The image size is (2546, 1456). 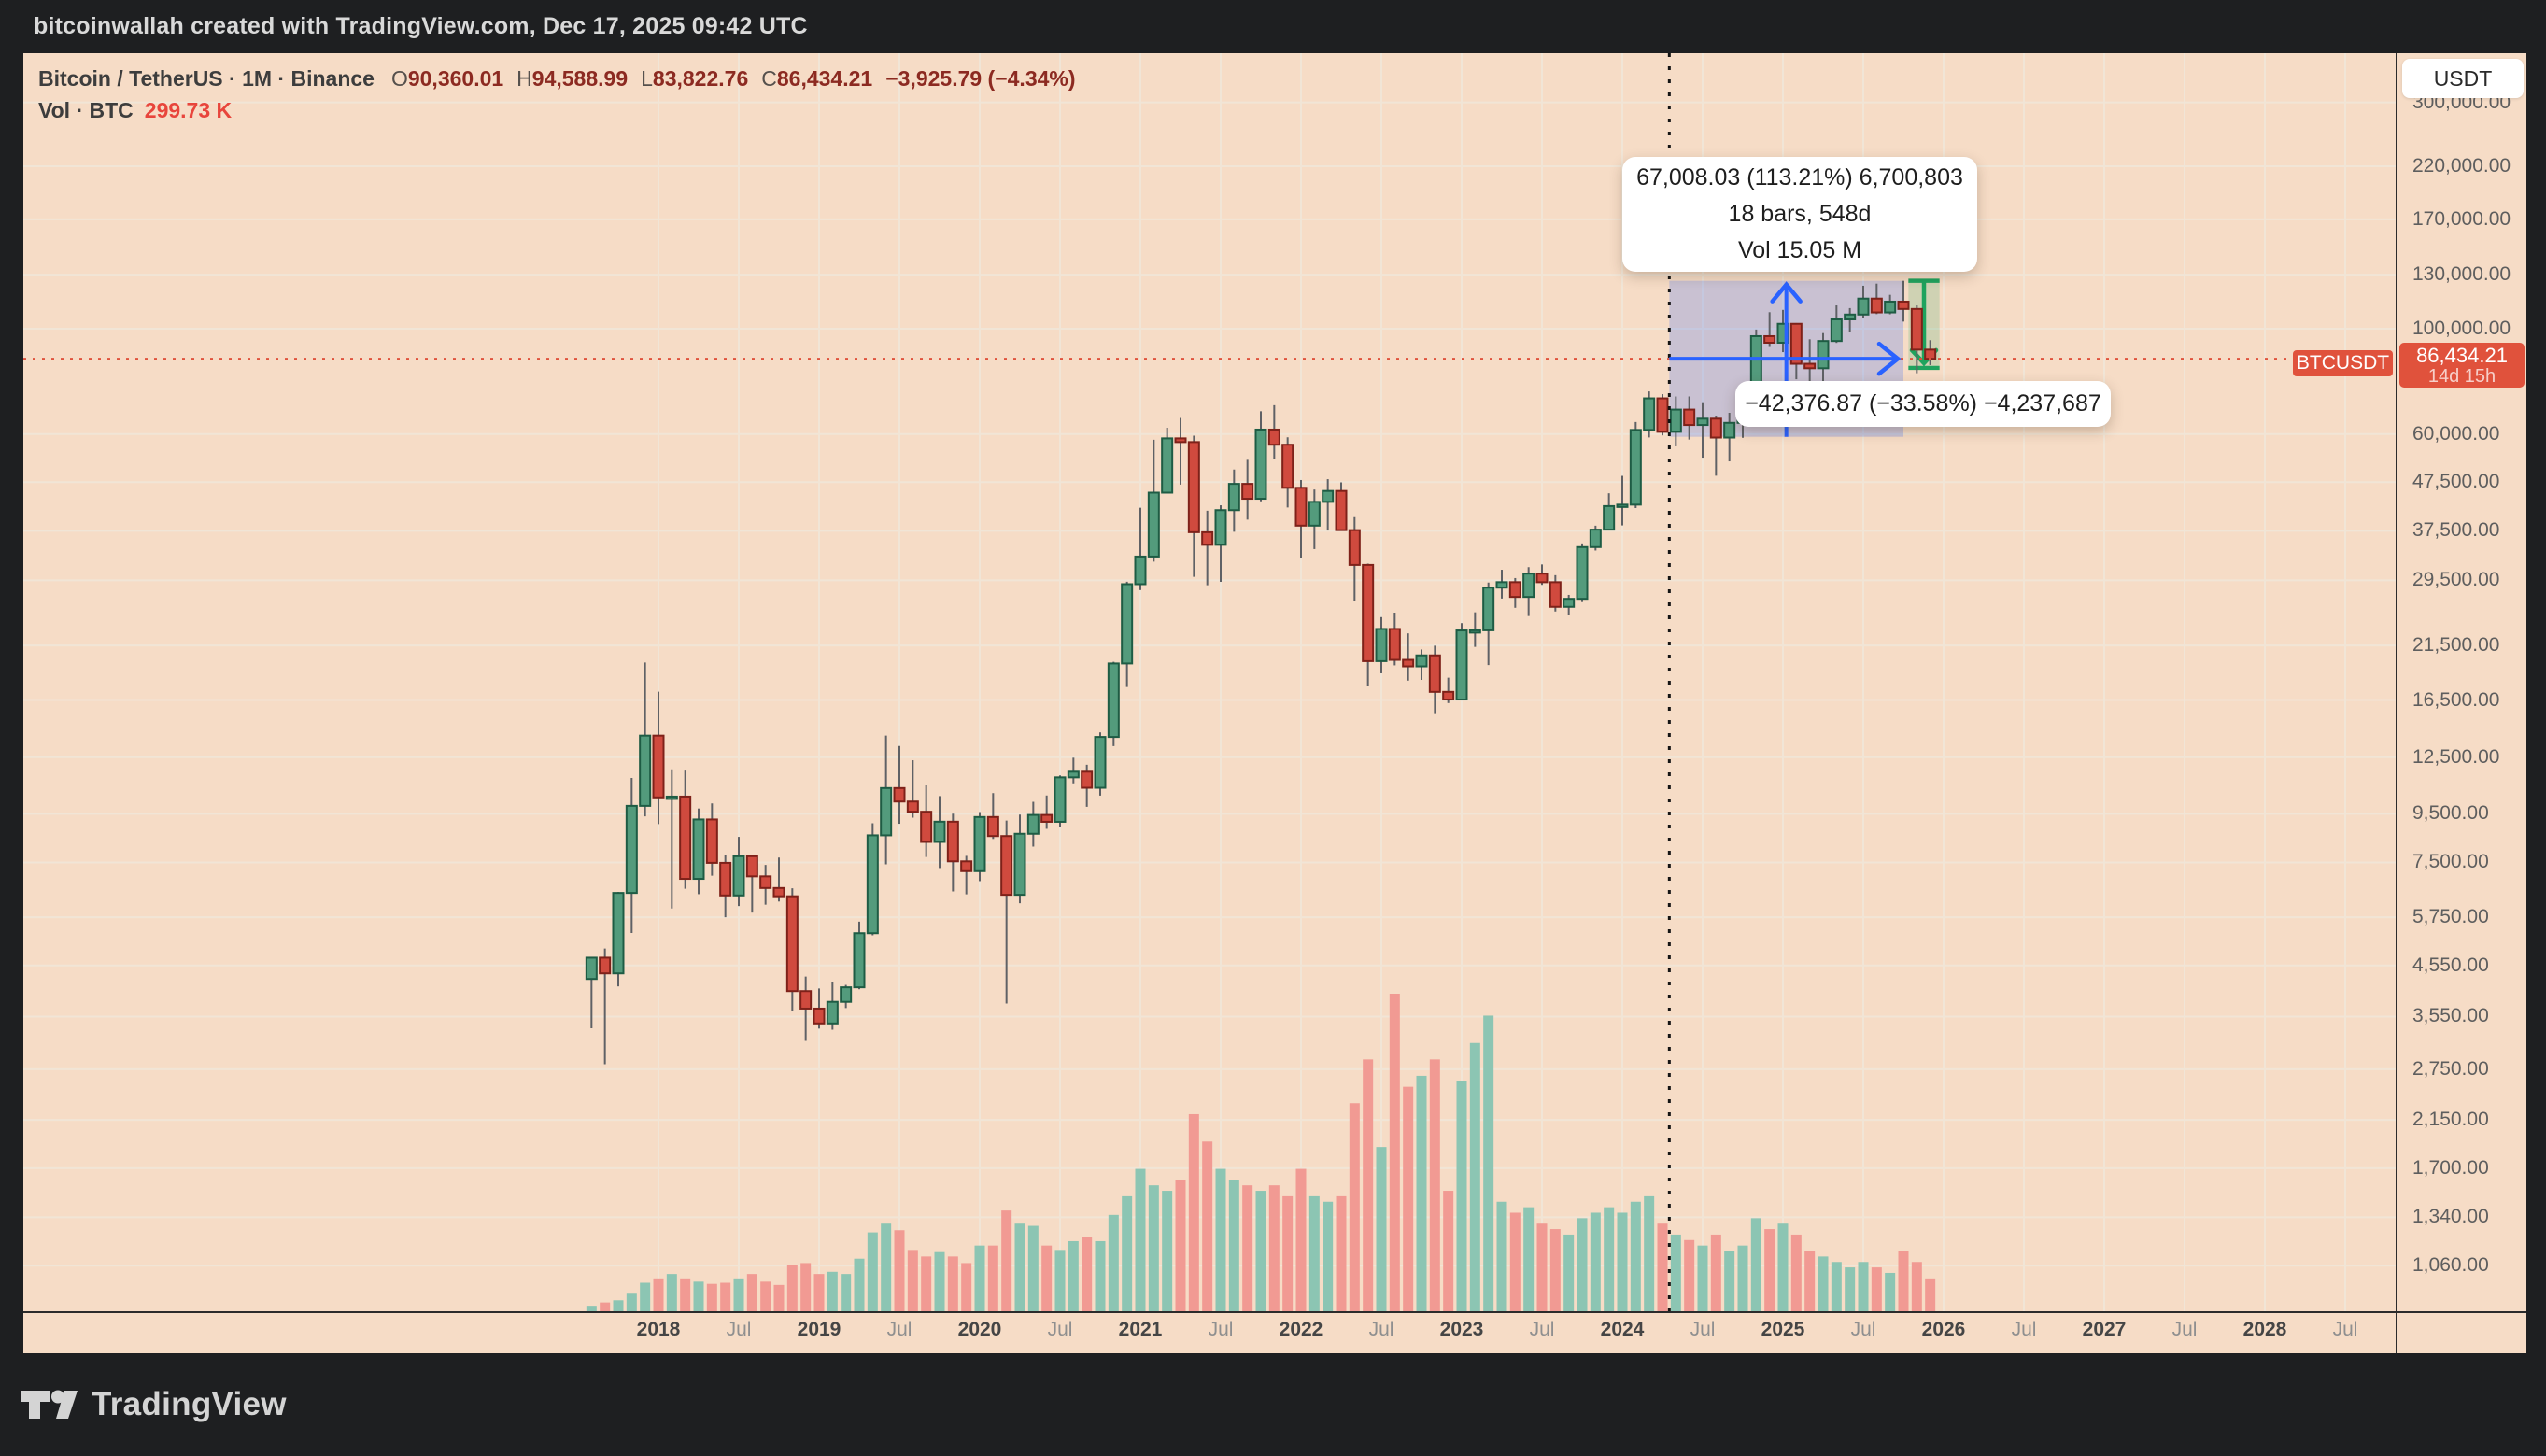 I want to click on price-line-symbol-badge: BTCUSDT, so click(x=2343, y=363).